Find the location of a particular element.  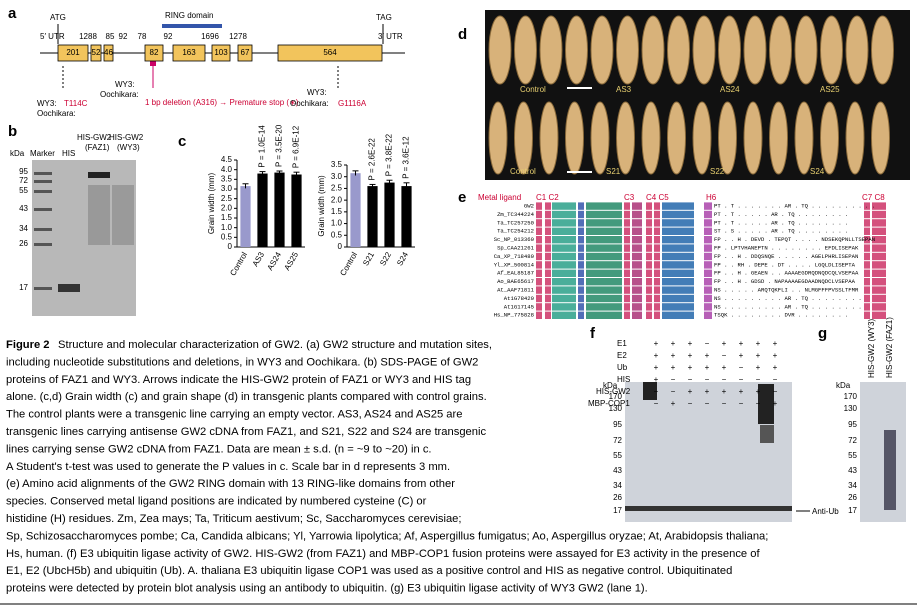

lane-label: HIS-GW2 (WY3) is located at coordinates (871, 348).